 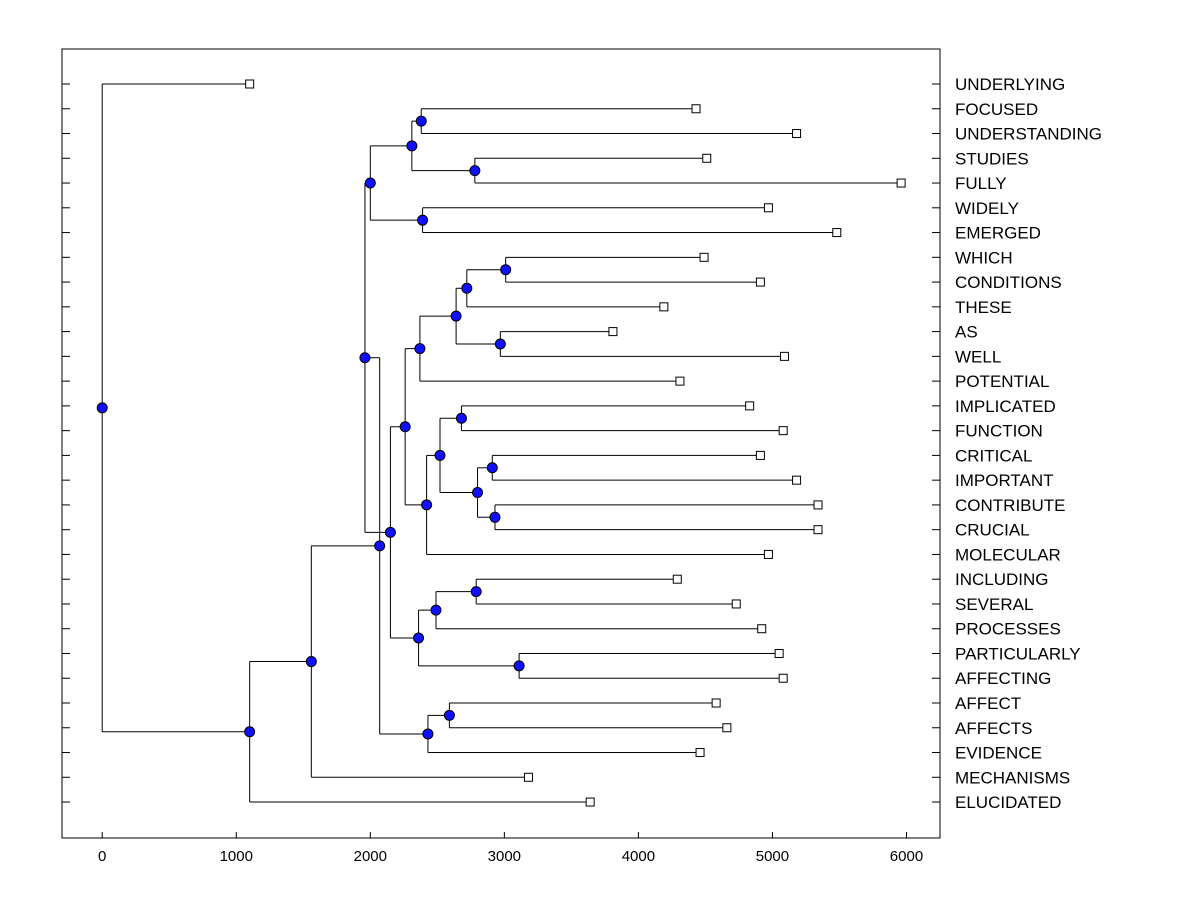 What do you see at coordinates (1003, 678) in the screenshot?
I see `leaf-label: AFFECTING` at bounding box center [1003, 678].